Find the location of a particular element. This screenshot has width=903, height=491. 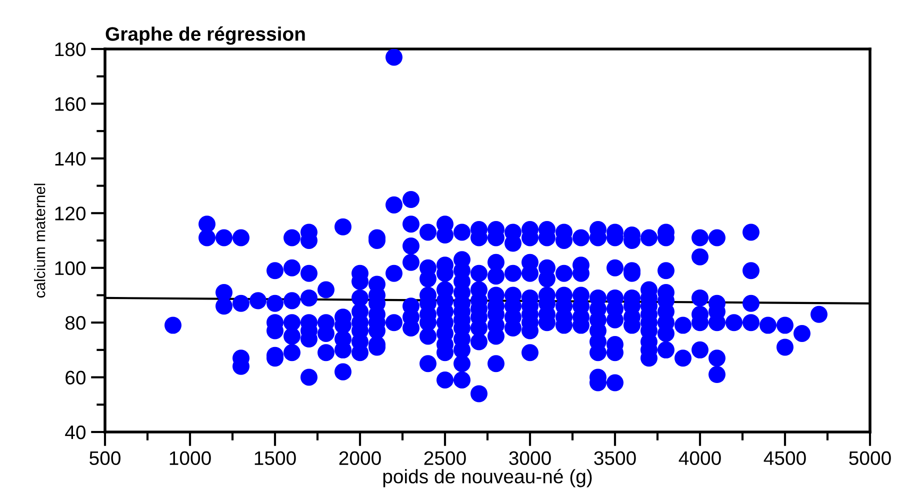

x-tick-label: 2000 is located at coordinates (360, 458).